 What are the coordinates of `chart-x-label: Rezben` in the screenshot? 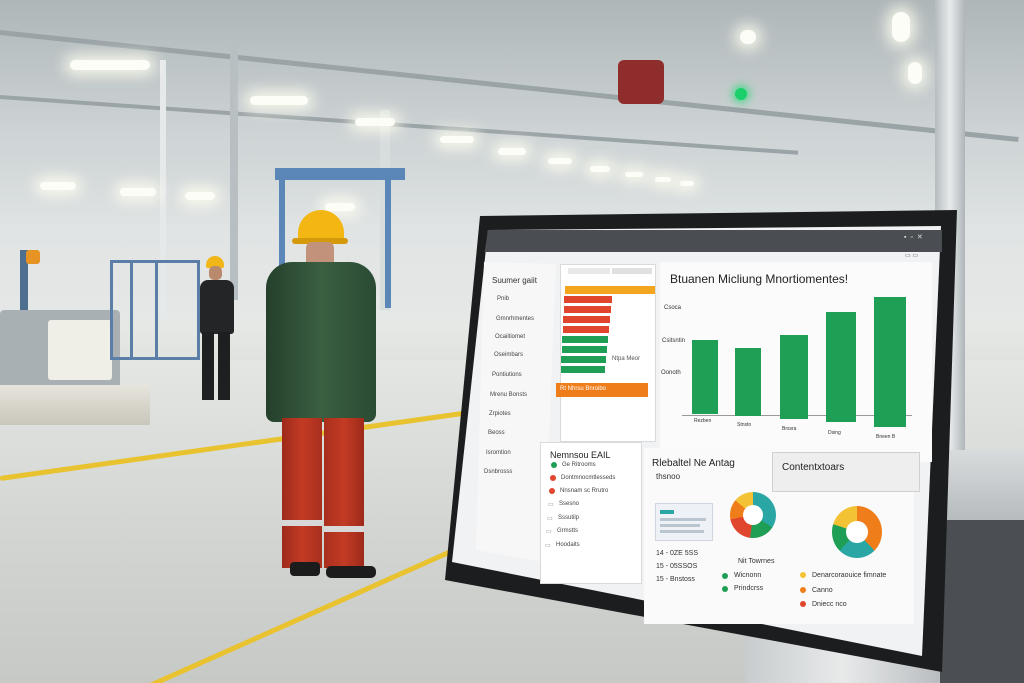 It's located at (703, 421).